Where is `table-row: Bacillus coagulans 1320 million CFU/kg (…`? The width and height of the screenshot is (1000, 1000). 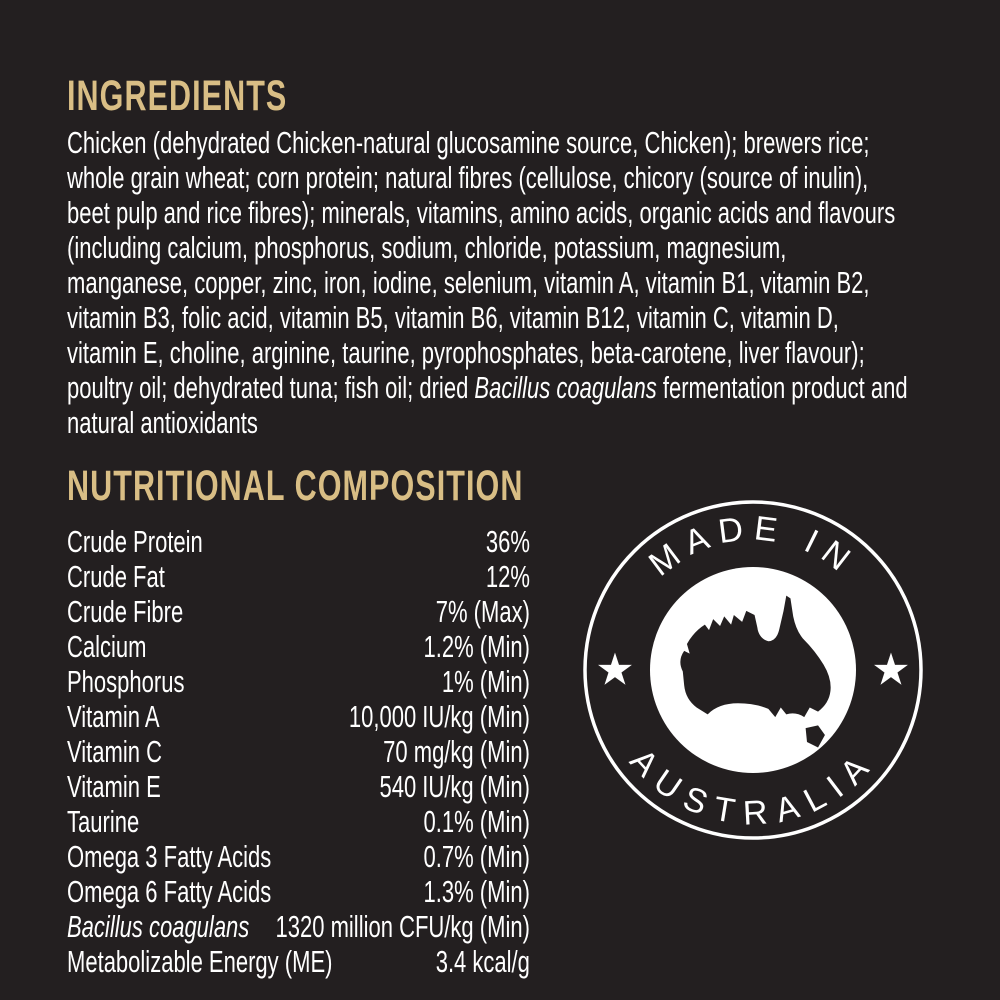
table-row: Bacillus coagulans 1320 million CFU/kg (… is located at coordinates (298, 926).